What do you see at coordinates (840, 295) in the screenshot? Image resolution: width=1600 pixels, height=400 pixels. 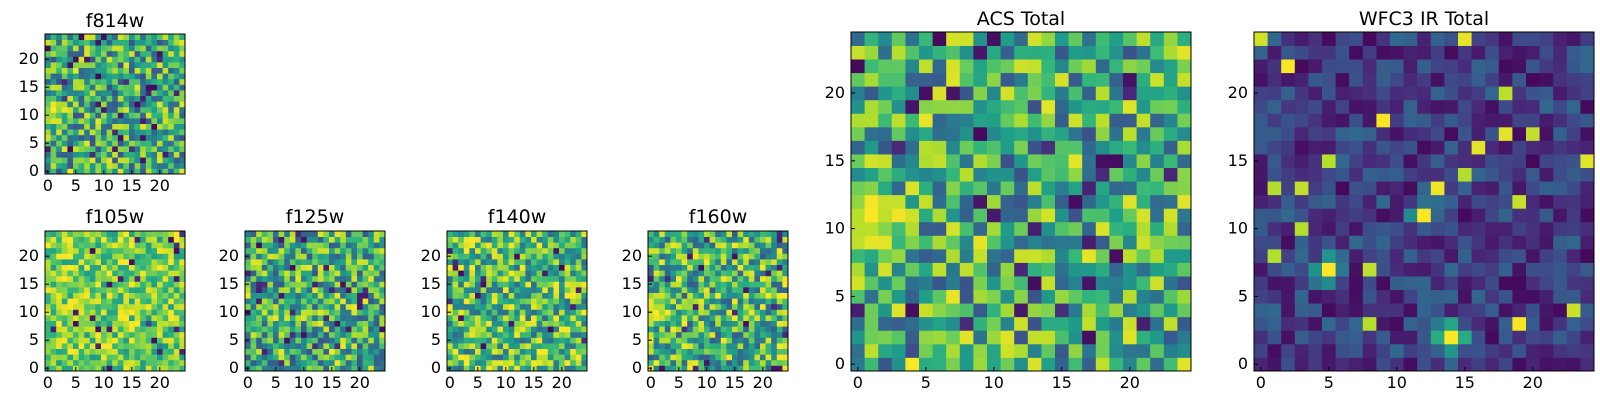 I see `y-tick-label: 5` at bounding box center [840, 295].